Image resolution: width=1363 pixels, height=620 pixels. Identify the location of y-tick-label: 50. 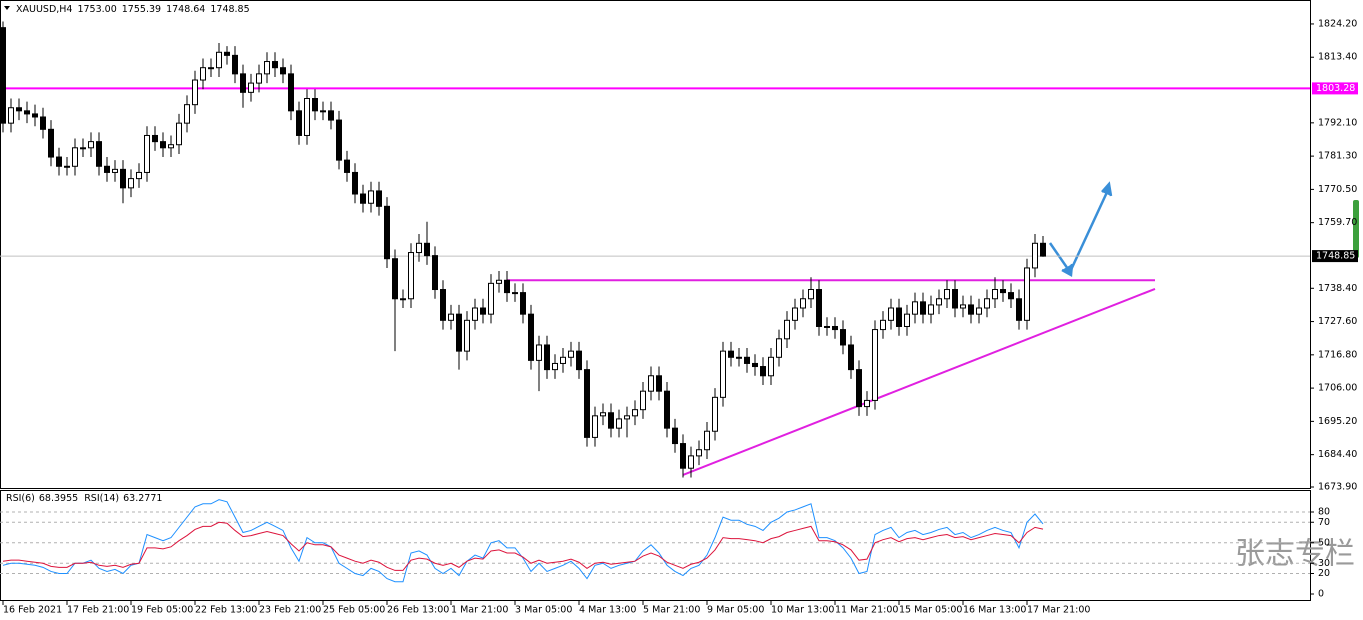
(1324, 542).